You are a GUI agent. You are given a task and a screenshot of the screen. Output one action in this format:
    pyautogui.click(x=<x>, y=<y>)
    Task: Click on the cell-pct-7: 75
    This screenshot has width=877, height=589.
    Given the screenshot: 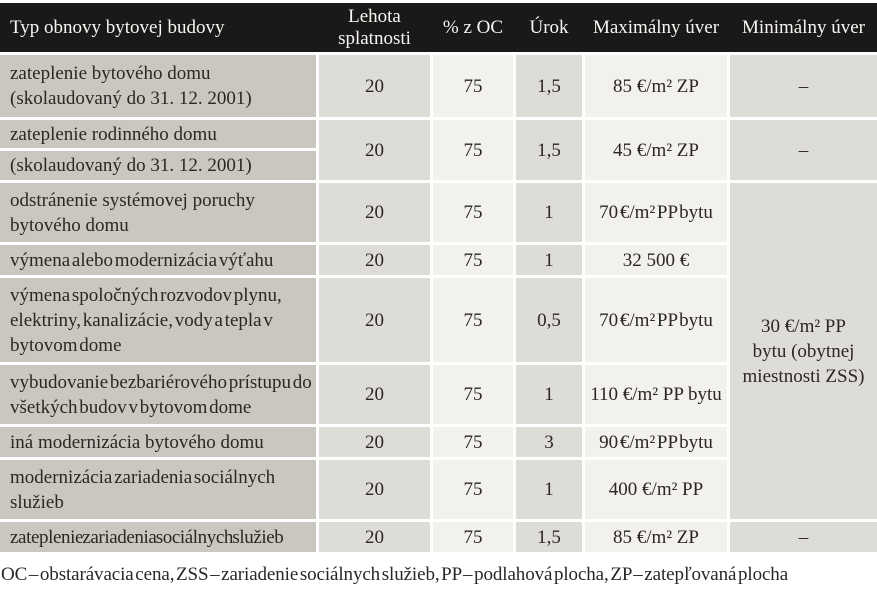 What is the action you would take?
    pyautogui.click(x=473, y=442)
    